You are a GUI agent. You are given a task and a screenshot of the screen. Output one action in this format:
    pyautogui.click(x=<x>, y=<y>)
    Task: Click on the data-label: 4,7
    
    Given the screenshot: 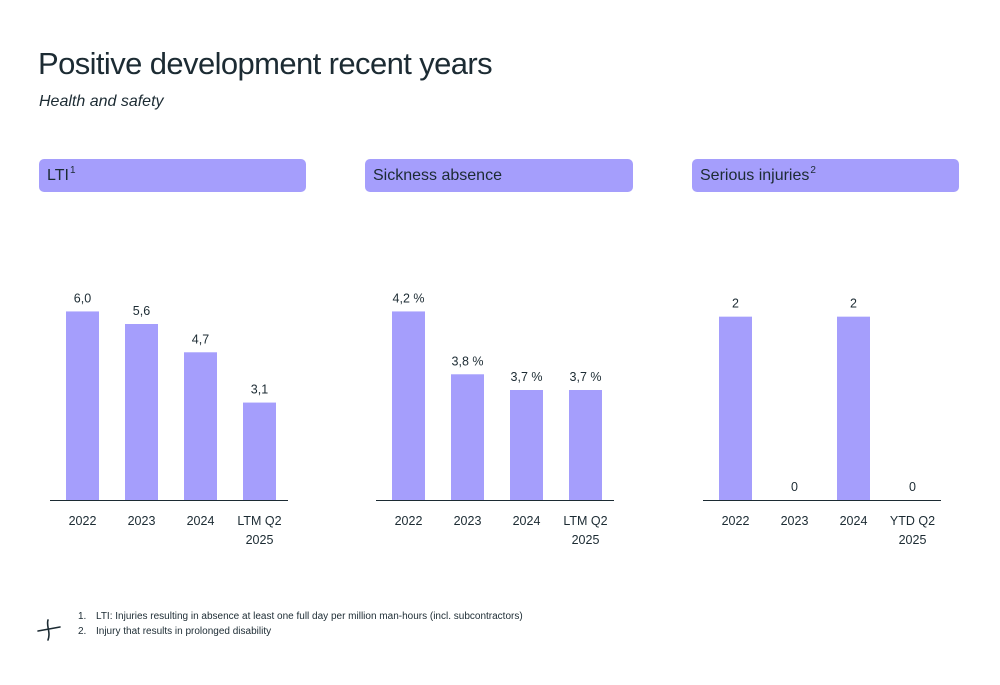 What is the action you would take?
    pyautogui.click(x=200, y=339)
    